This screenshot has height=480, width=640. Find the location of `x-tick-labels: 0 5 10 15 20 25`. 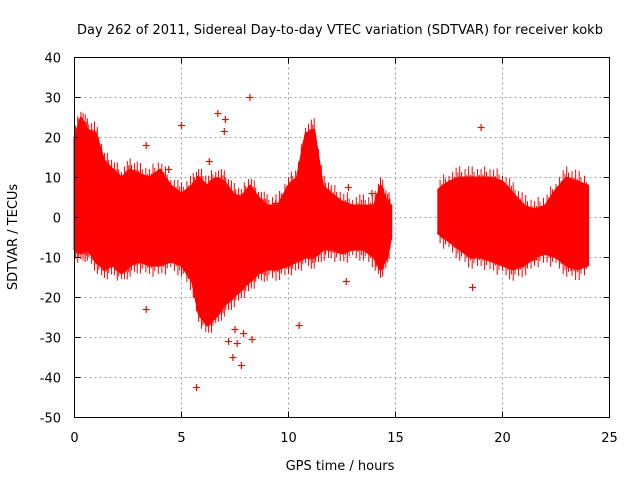

x-tick-labels: 0 5 10 15 20 25 is located at coordinates (343, 438).